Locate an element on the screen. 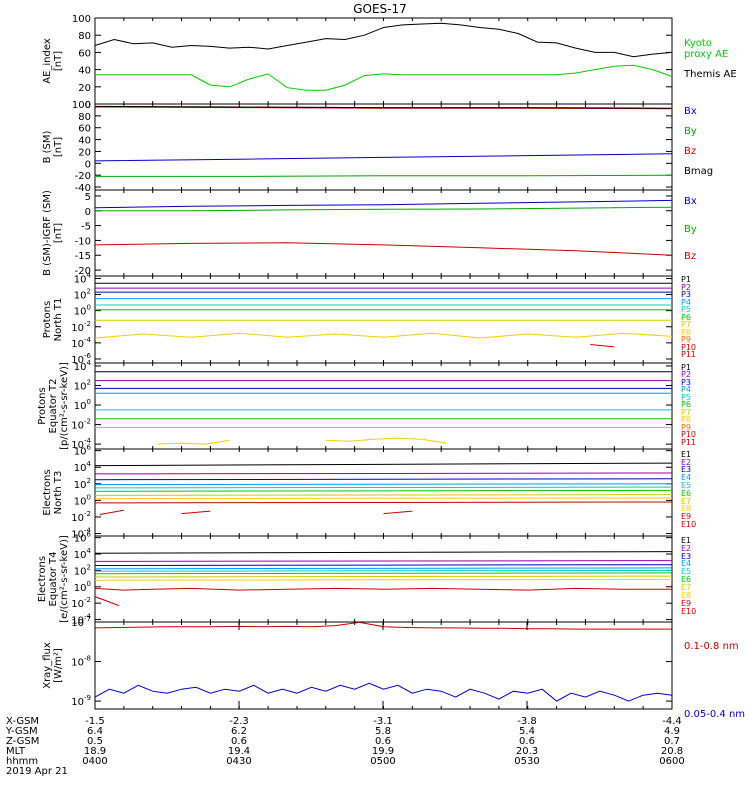 The width and height of the screenshot is (750, 800). series-line-e3 is located at coordinates (383, 565).